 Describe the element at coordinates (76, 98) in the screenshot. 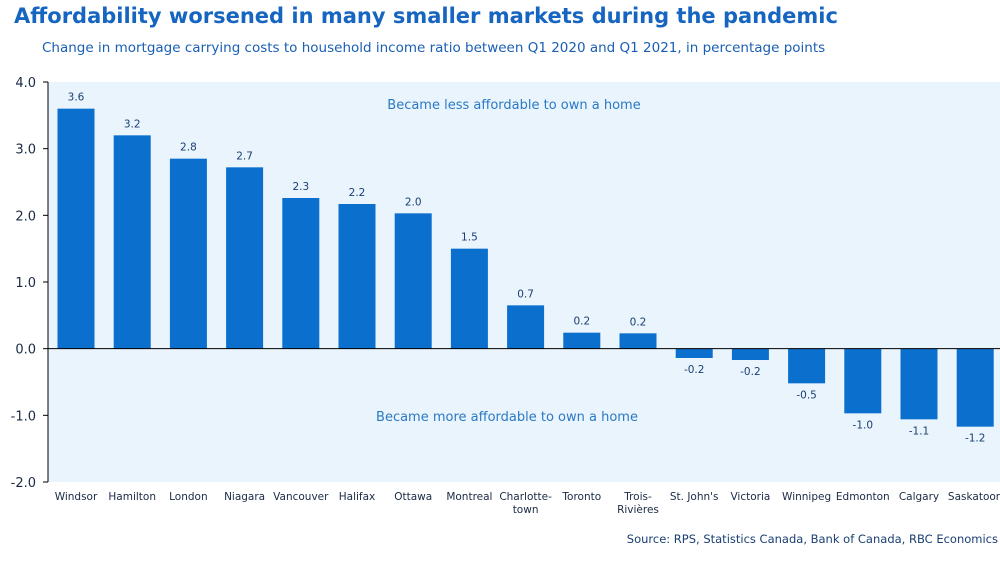

I see `data-label: 3.6` at that location.